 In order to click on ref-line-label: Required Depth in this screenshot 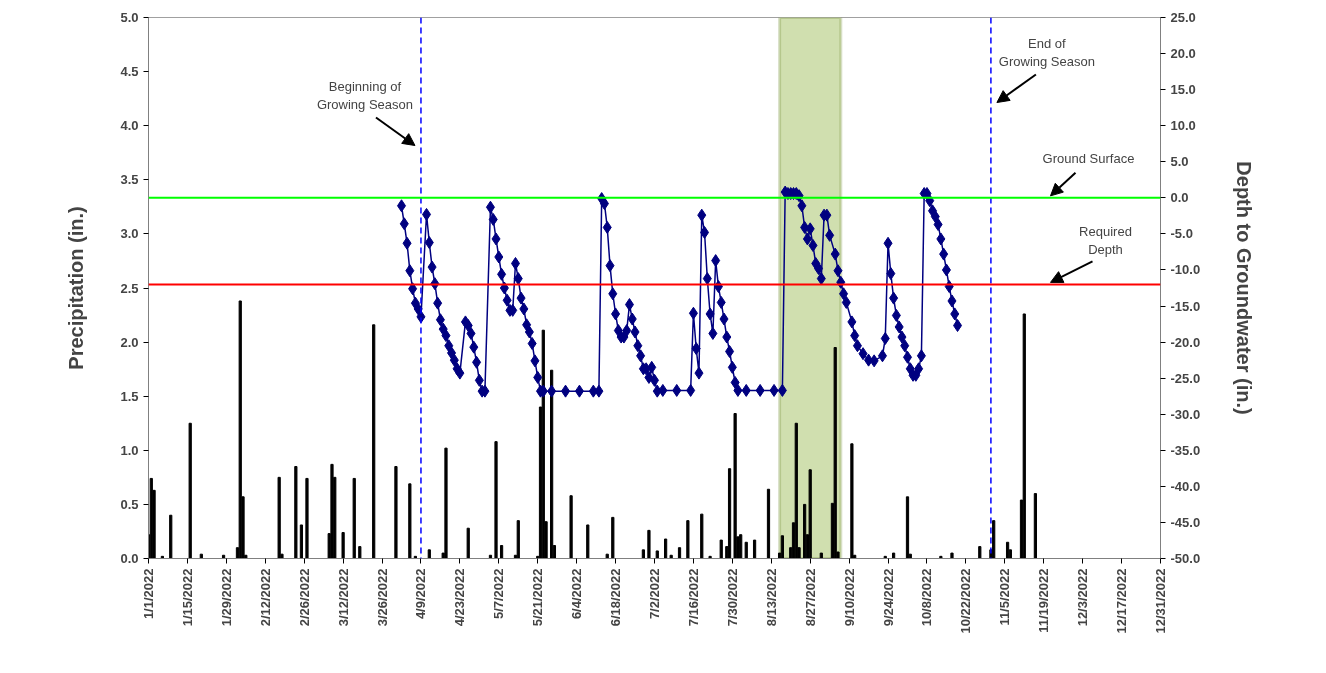, I will do `click(1105, 240)`.